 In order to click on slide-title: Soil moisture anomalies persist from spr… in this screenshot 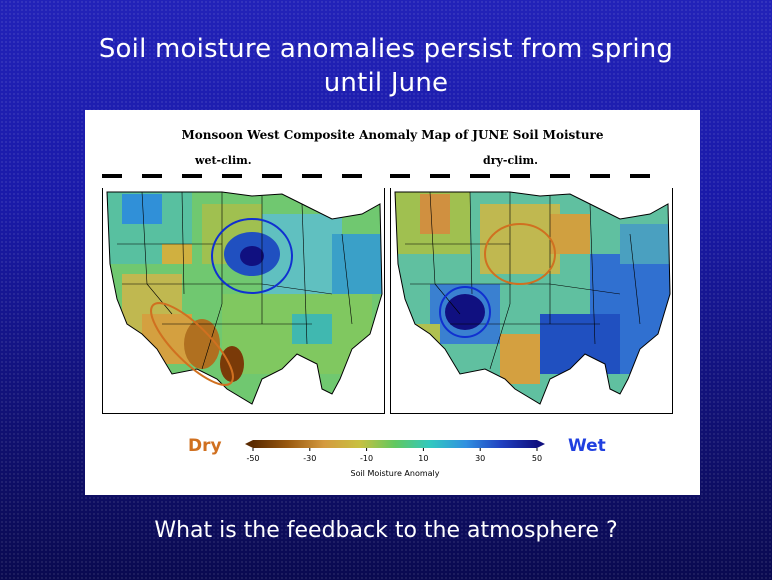, I will do `click(386, 66)`.